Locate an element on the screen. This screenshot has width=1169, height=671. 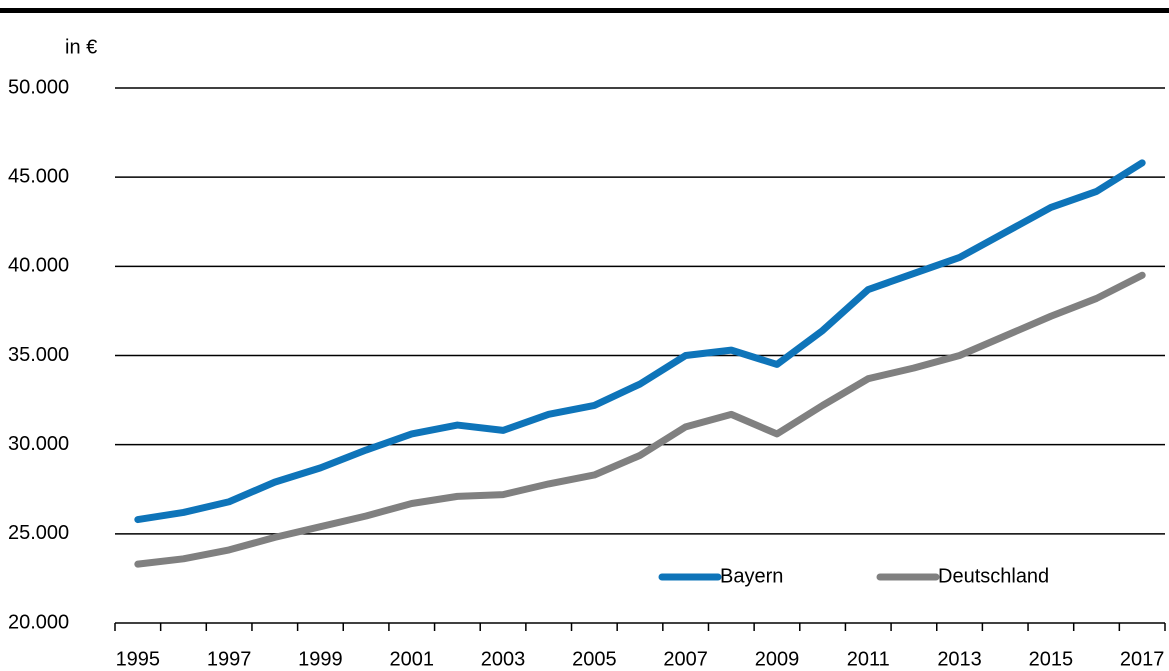
x-tick-label: 2011 is located at coordinates (868, 659).